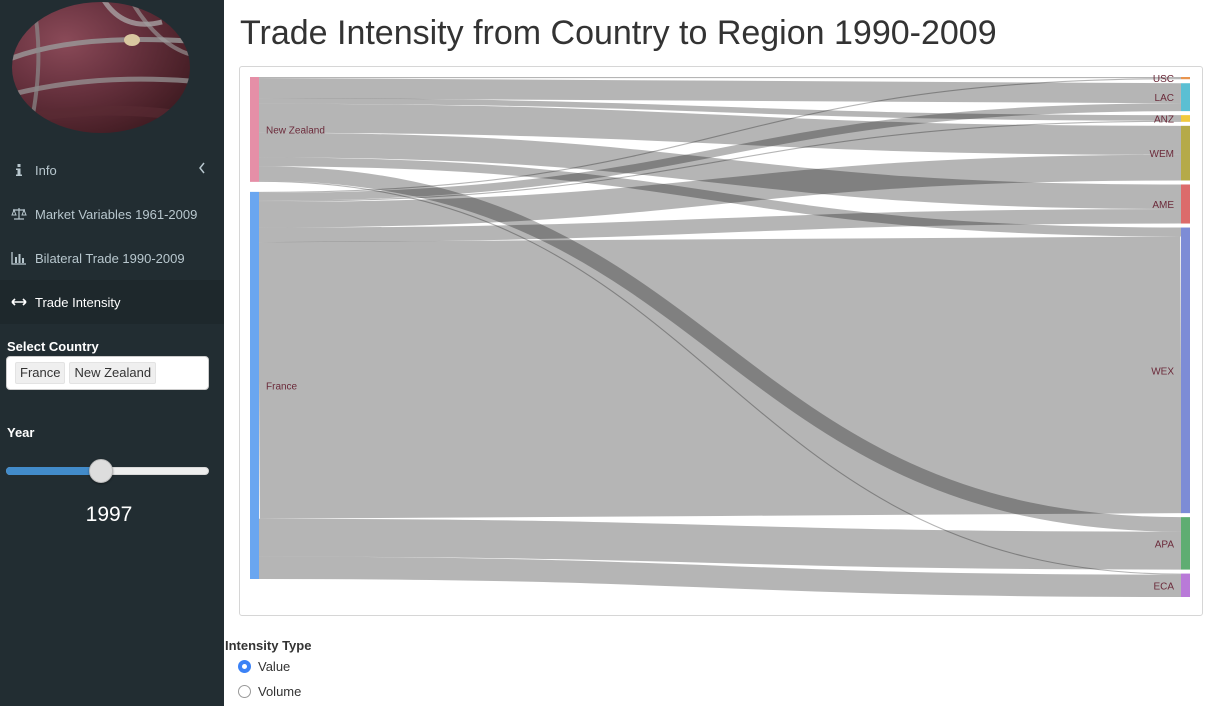 Image resolution: width=1212 pixels, height=706 pixels. Describe the element at coordinates (720, 544) in the screenshot. I see `sankey-link-france-apa` at that location.